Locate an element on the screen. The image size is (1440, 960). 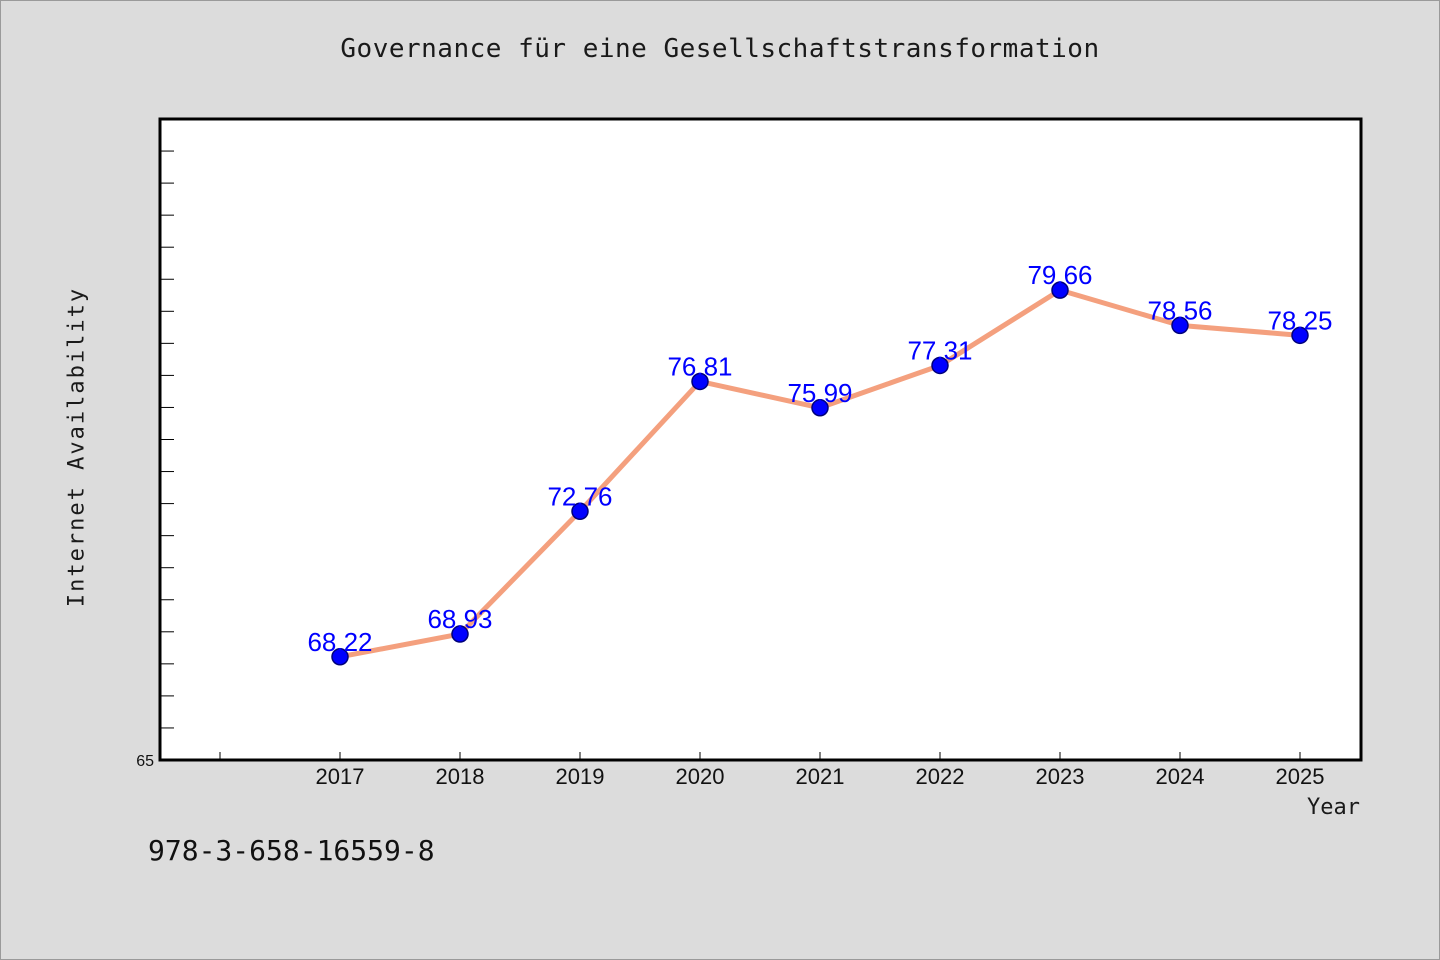
x-axis-label: Year is located at coordinates (1333, 807).